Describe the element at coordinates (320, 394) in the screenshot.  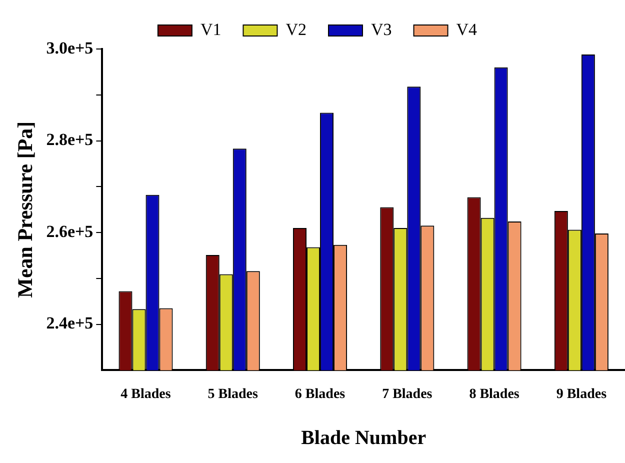
I see `x-tick-label: 6 Blades` at that location.